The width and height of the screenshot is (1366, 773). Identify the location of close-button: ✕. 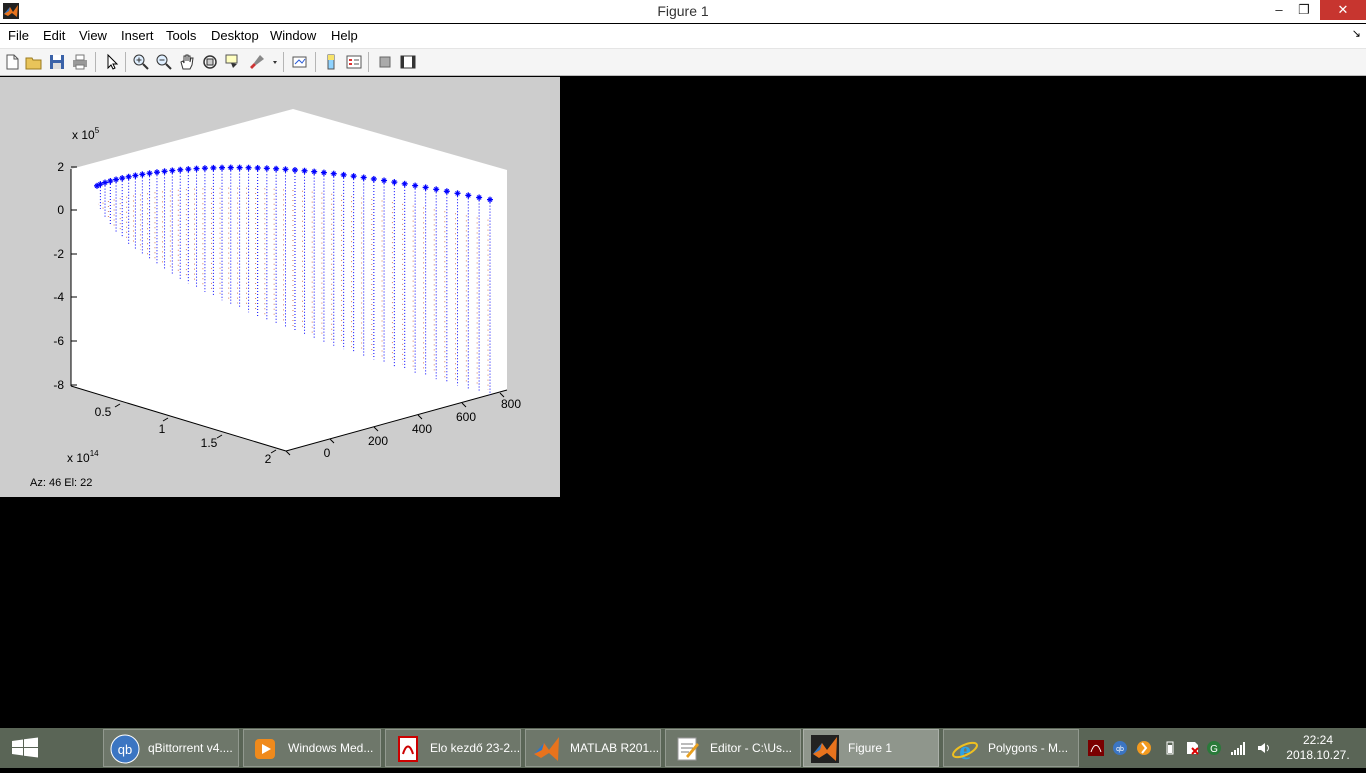
(1343, 10).